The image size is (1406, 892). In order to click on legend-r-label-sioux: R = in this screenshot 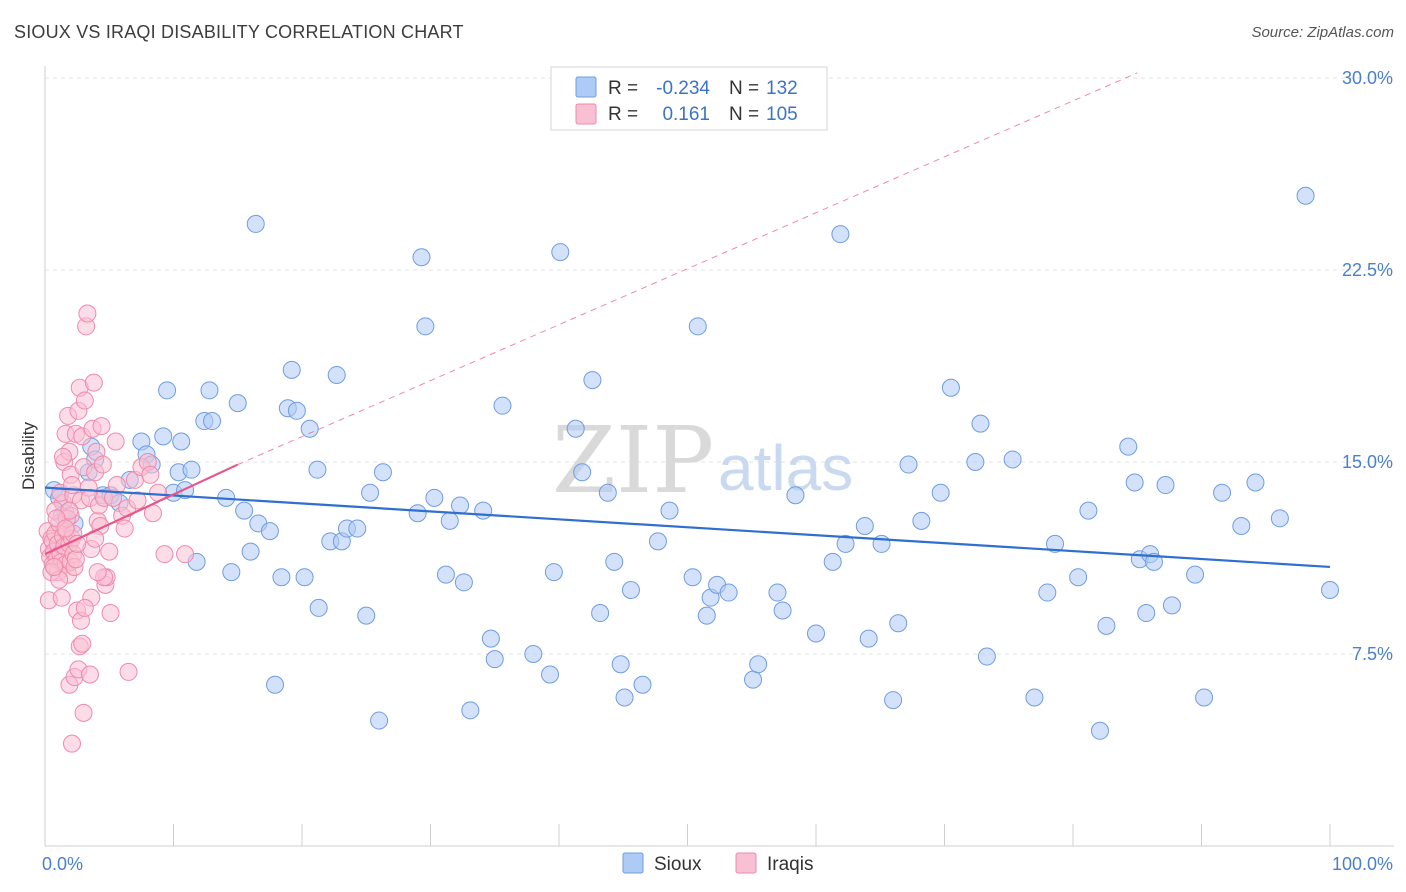, I will do `click(623, 88)`.